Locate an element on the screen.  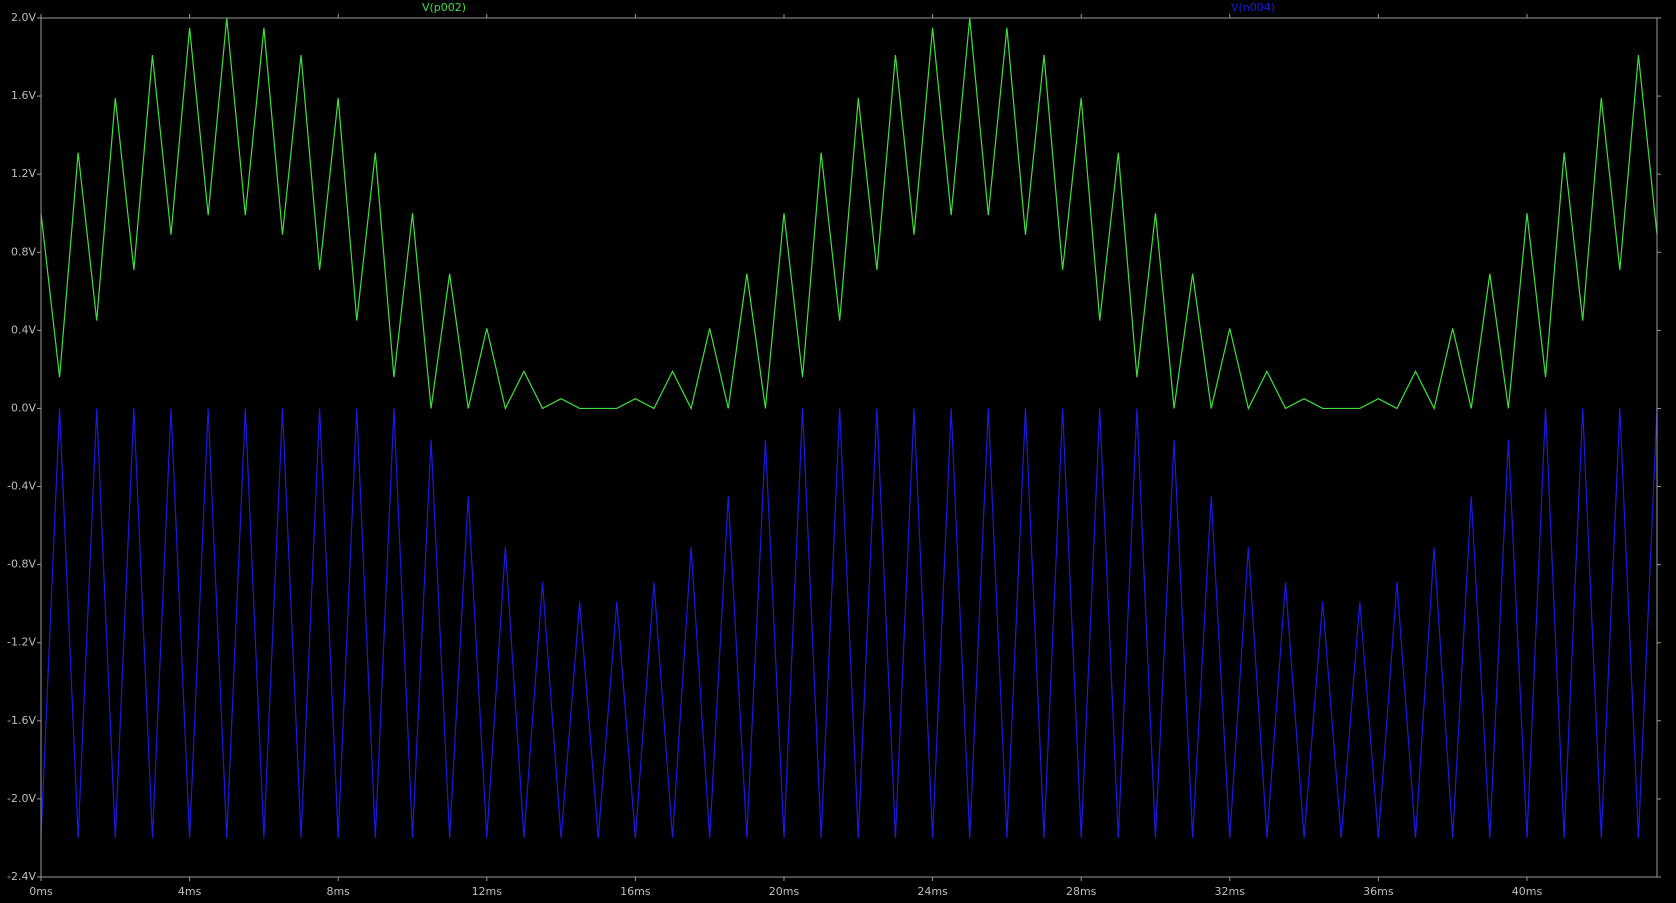
y-tick-label: 1.6V is located at coordinates (23, 95).